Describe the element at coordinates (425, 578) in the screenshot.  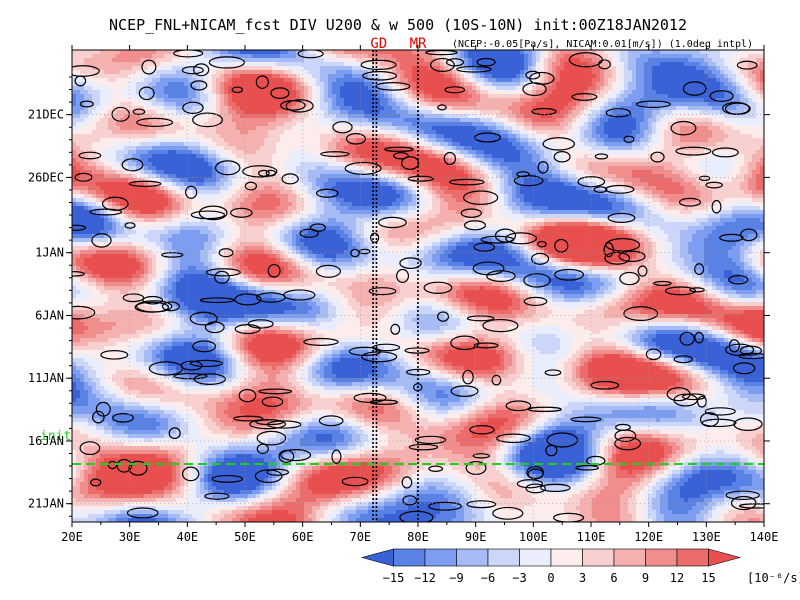
I see `colorbar-tick-label: −12` at that location.